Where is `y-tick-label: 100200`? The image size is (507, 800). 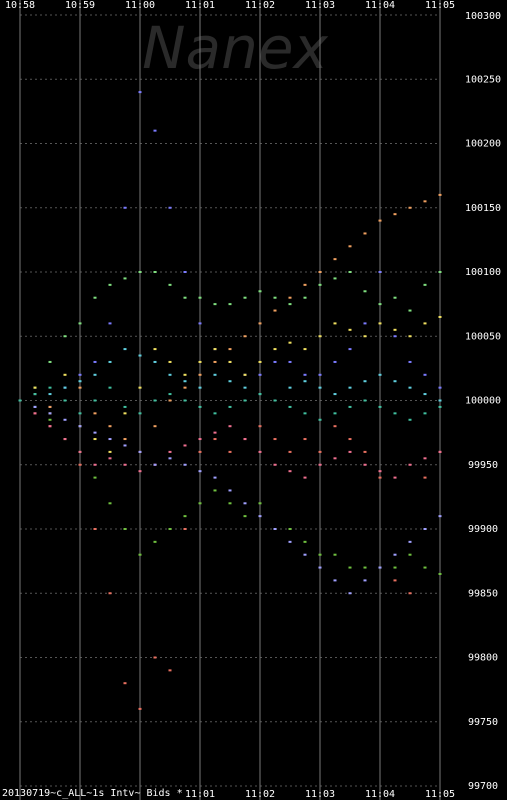 y-tick-label: 100200 is located at coordinates (483, 144).